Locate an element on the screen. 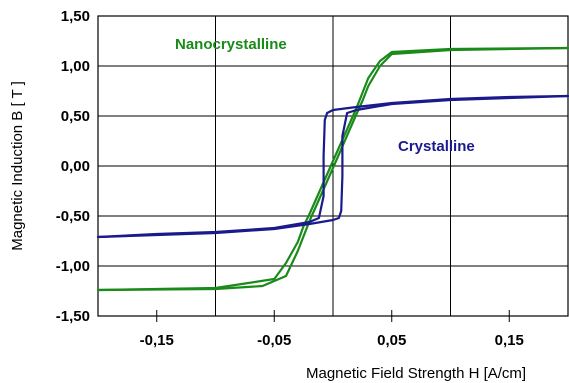  series-label-crystalline: Crystalline is located at coordinates (436, 146).